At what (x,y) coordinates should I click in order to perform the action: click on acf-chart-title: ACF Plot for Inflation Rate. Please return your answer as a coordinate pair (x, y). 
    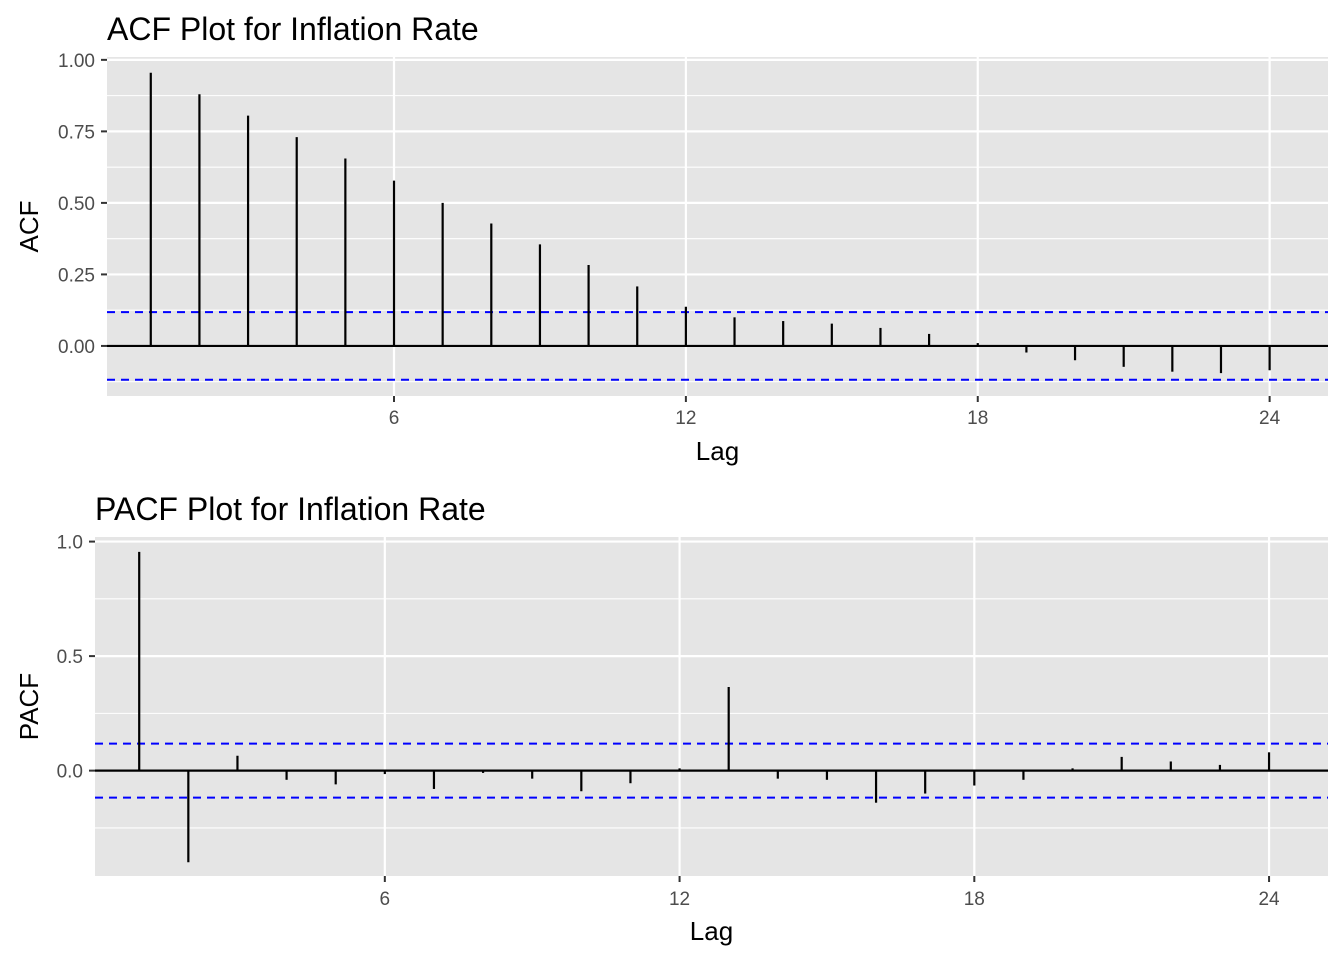
    Looking at the image, I should click on (293, 29).